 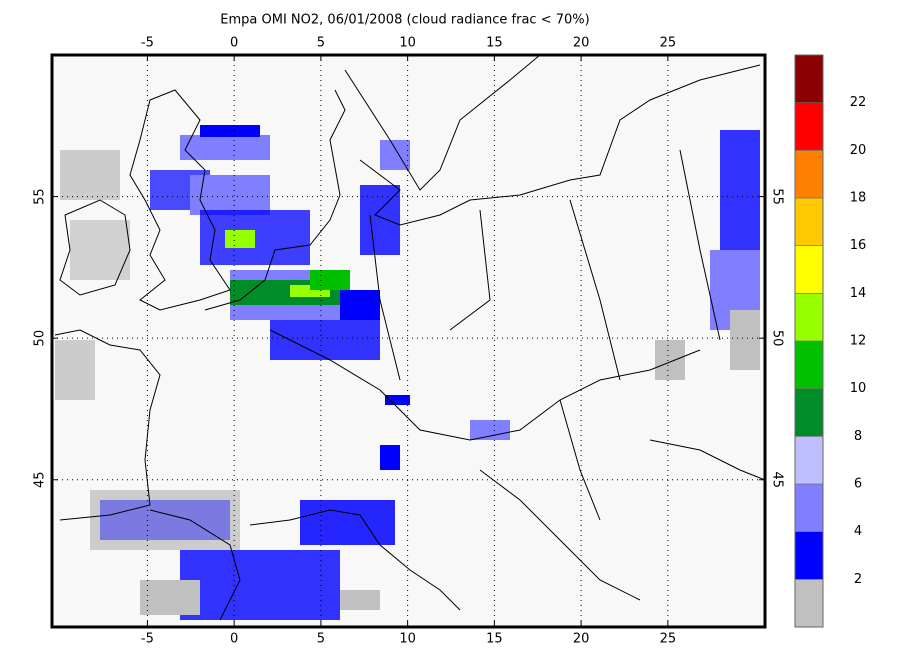 What do you see at coordinates (858, 341) in the screenshot?
I see `colorbar-label: 12` at bounding box center [858, 341].